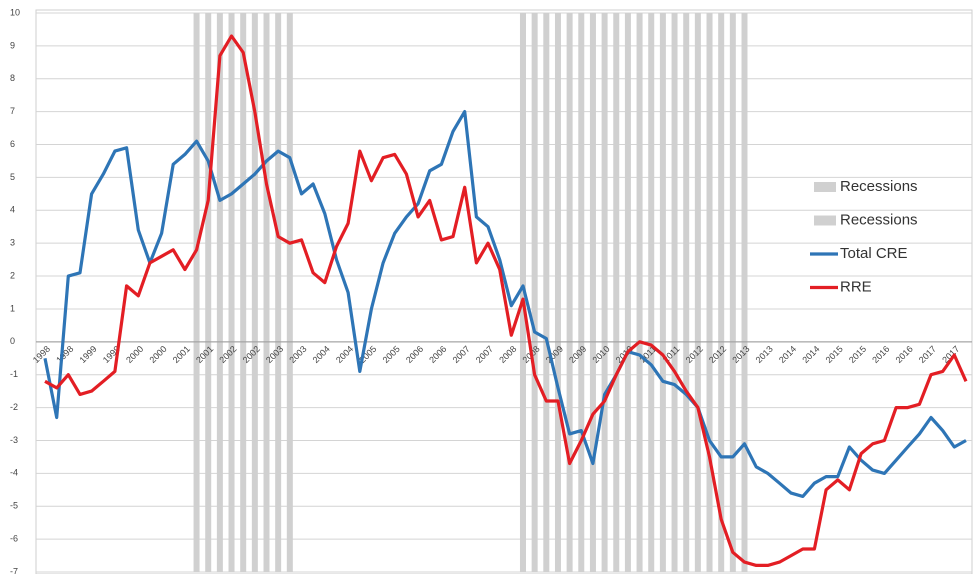 This screenshot has width=974, height=574. I want to click on y-tick-label: -4, so click(14, 473).